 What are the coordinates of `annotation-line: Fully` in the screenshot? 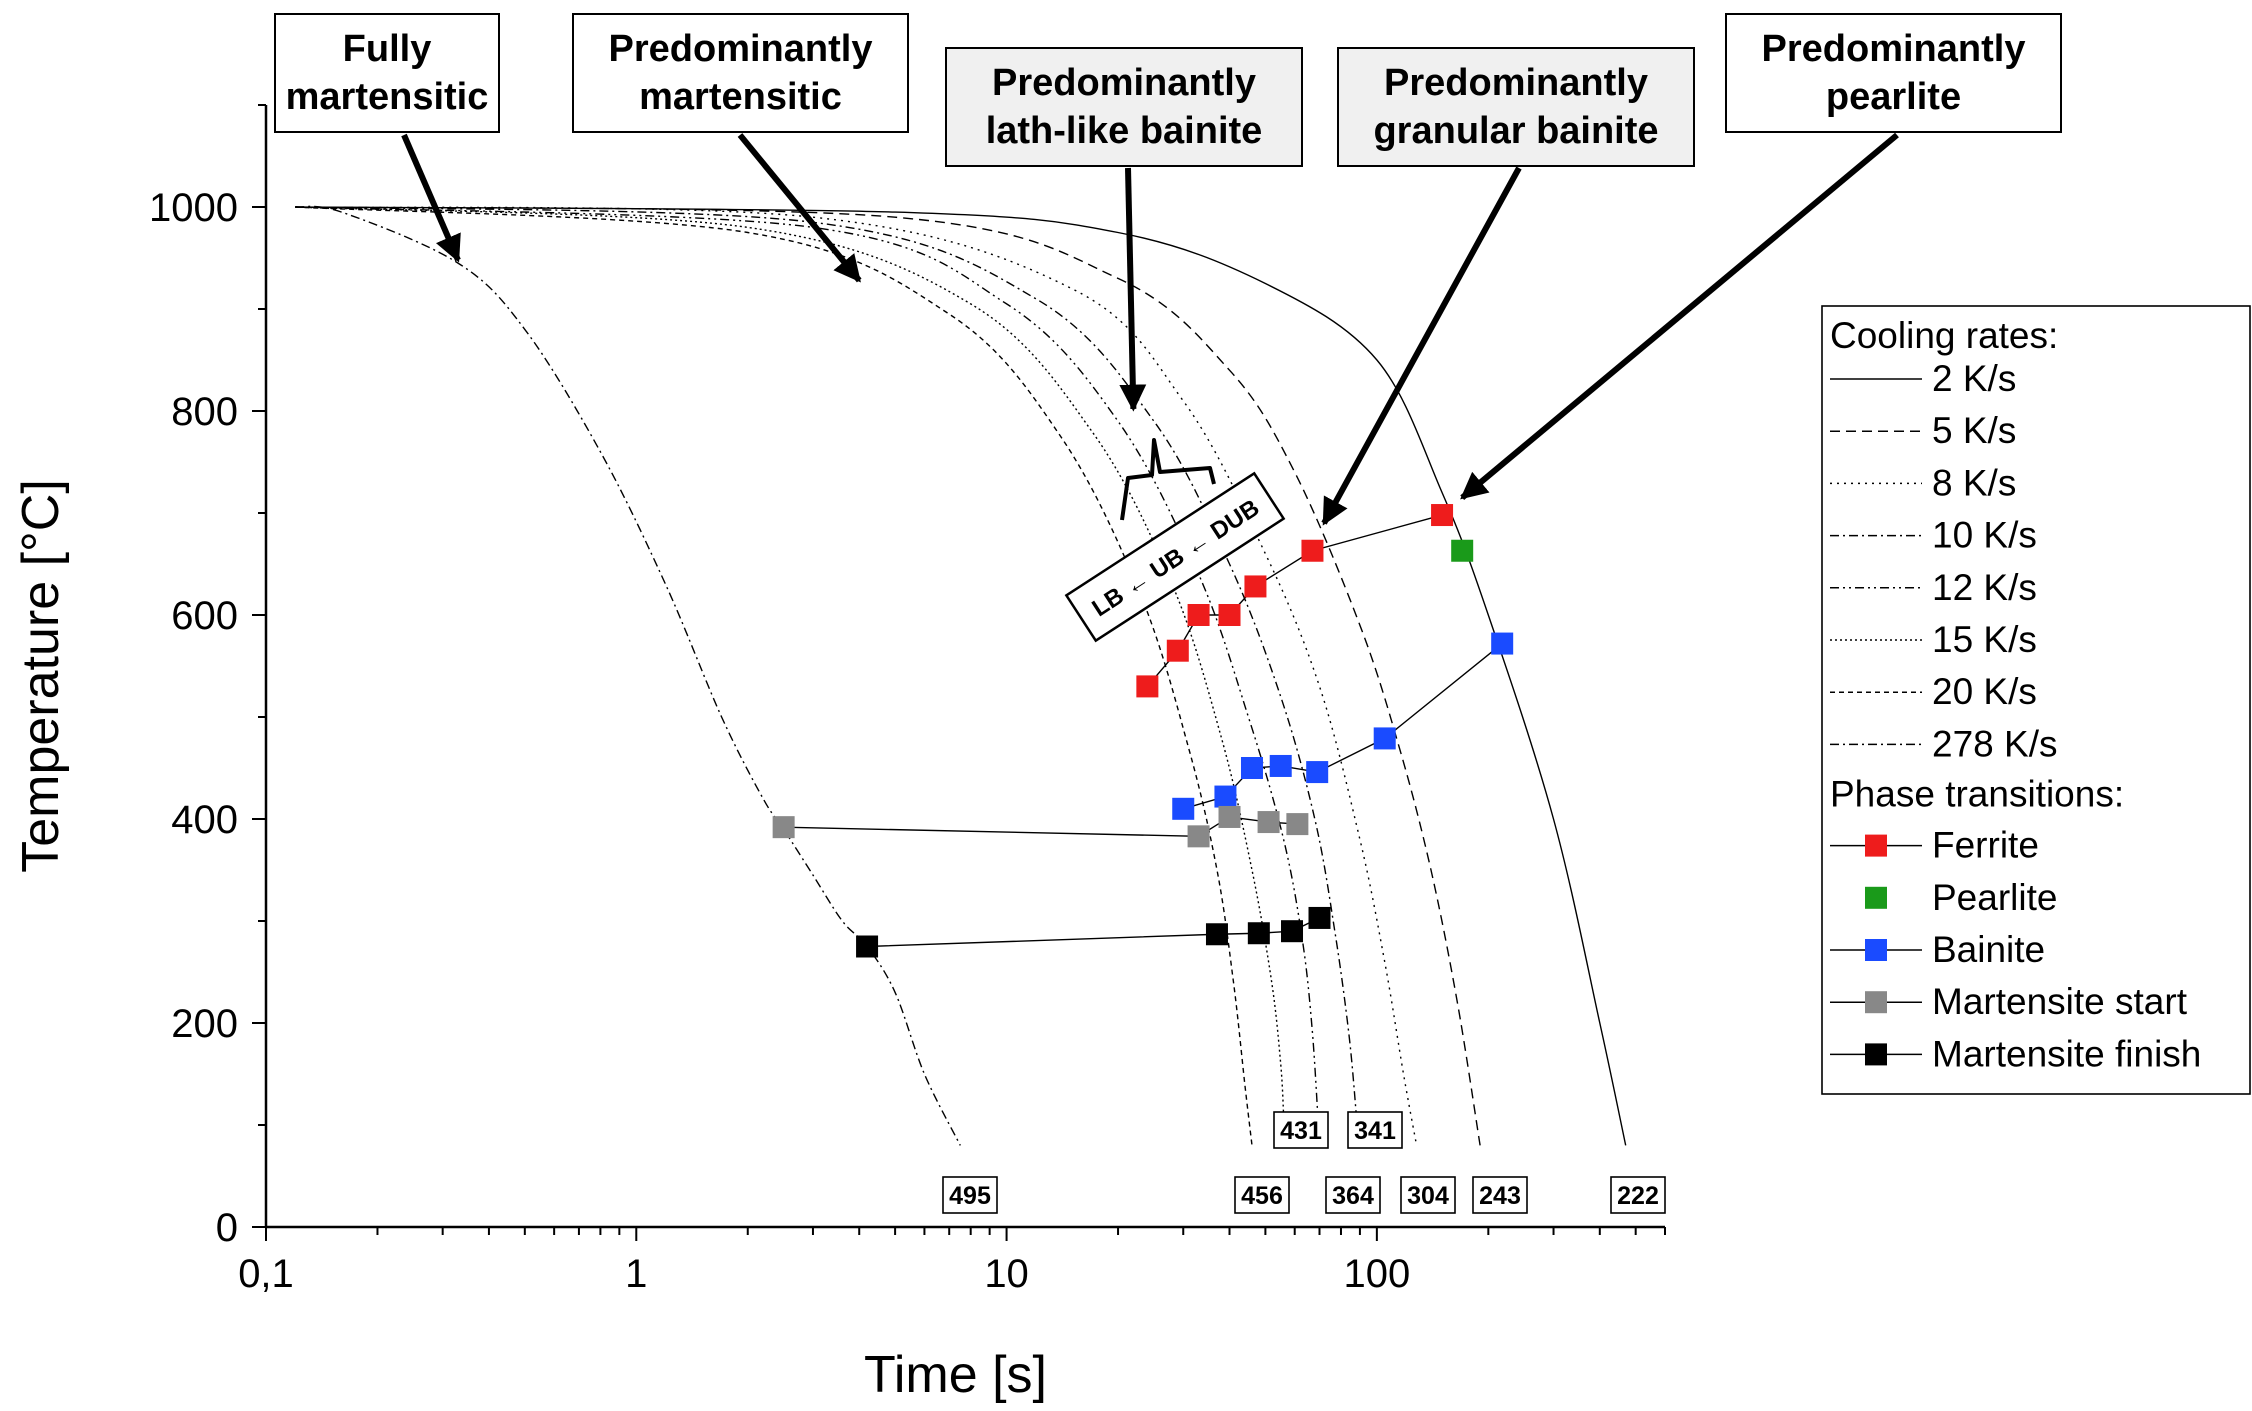 It's located at (387, 49).